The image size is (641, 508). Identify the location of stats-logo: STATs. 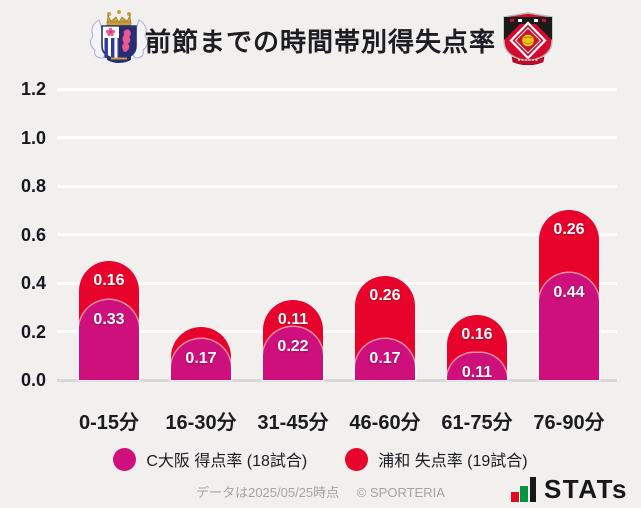
(565, 489).